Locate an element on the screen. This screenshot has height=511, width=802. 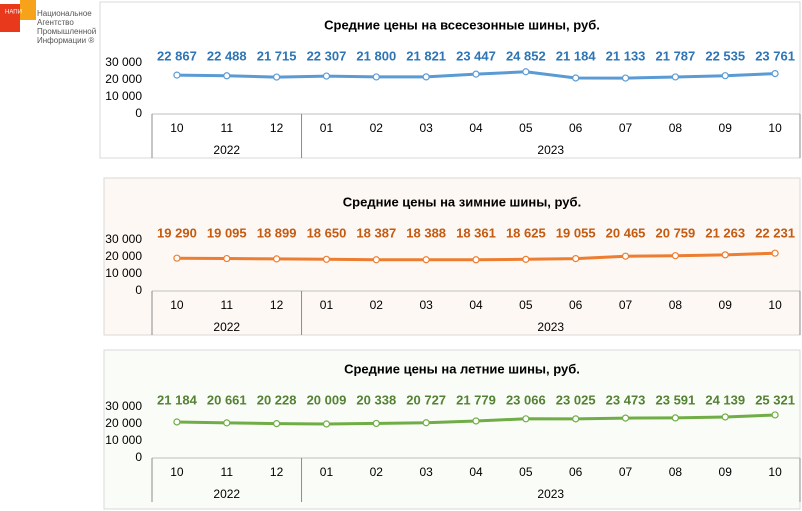
value-label: 23 447 is located at coordinates (476, 55).